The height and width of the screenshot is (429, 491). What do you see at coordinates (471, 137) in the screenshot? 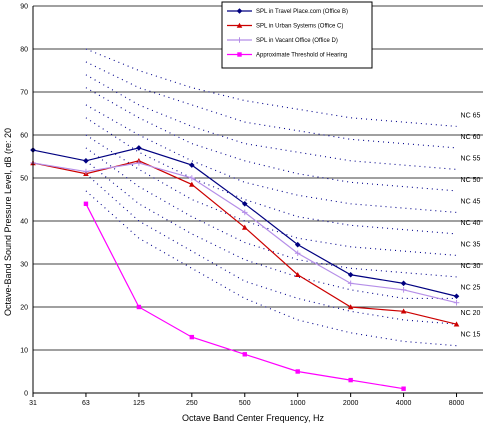
I see `nc-curve-label: NC 60` at bounding box center [471, 137].